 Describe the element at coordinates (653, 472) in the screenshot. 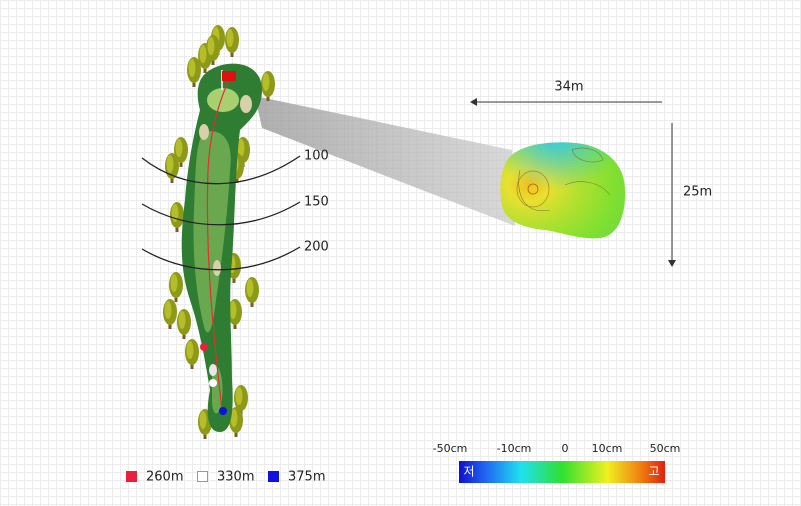

I see `high-label: 고` at that location.